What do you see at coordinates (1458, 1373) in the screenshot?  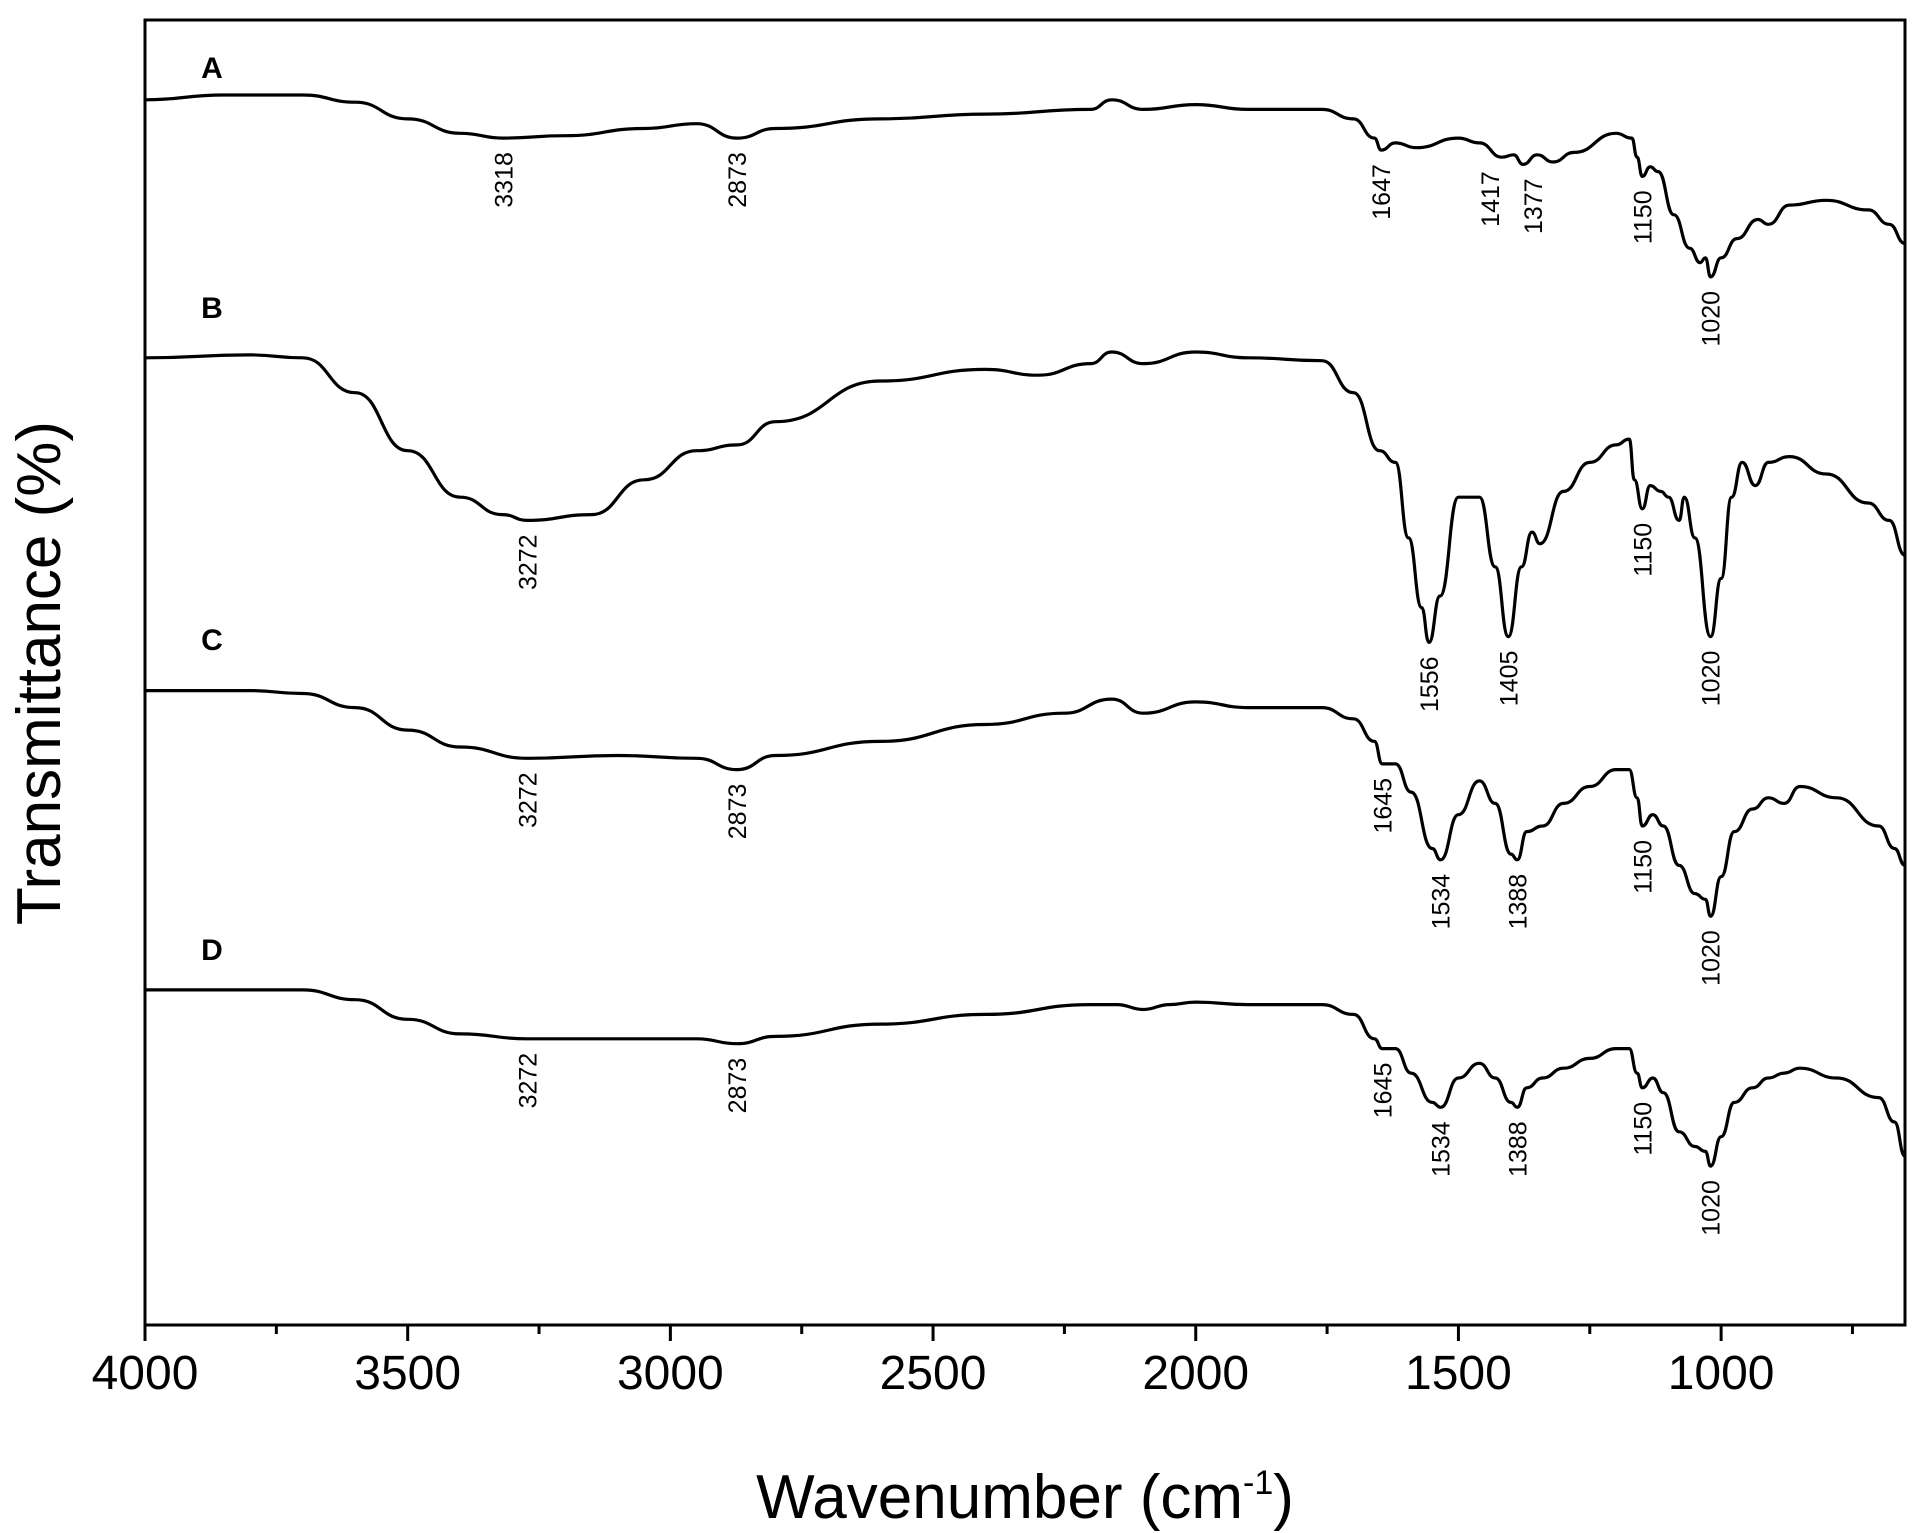 I see `x-tick-label: 1500` at bounding box center [1458, 1373].